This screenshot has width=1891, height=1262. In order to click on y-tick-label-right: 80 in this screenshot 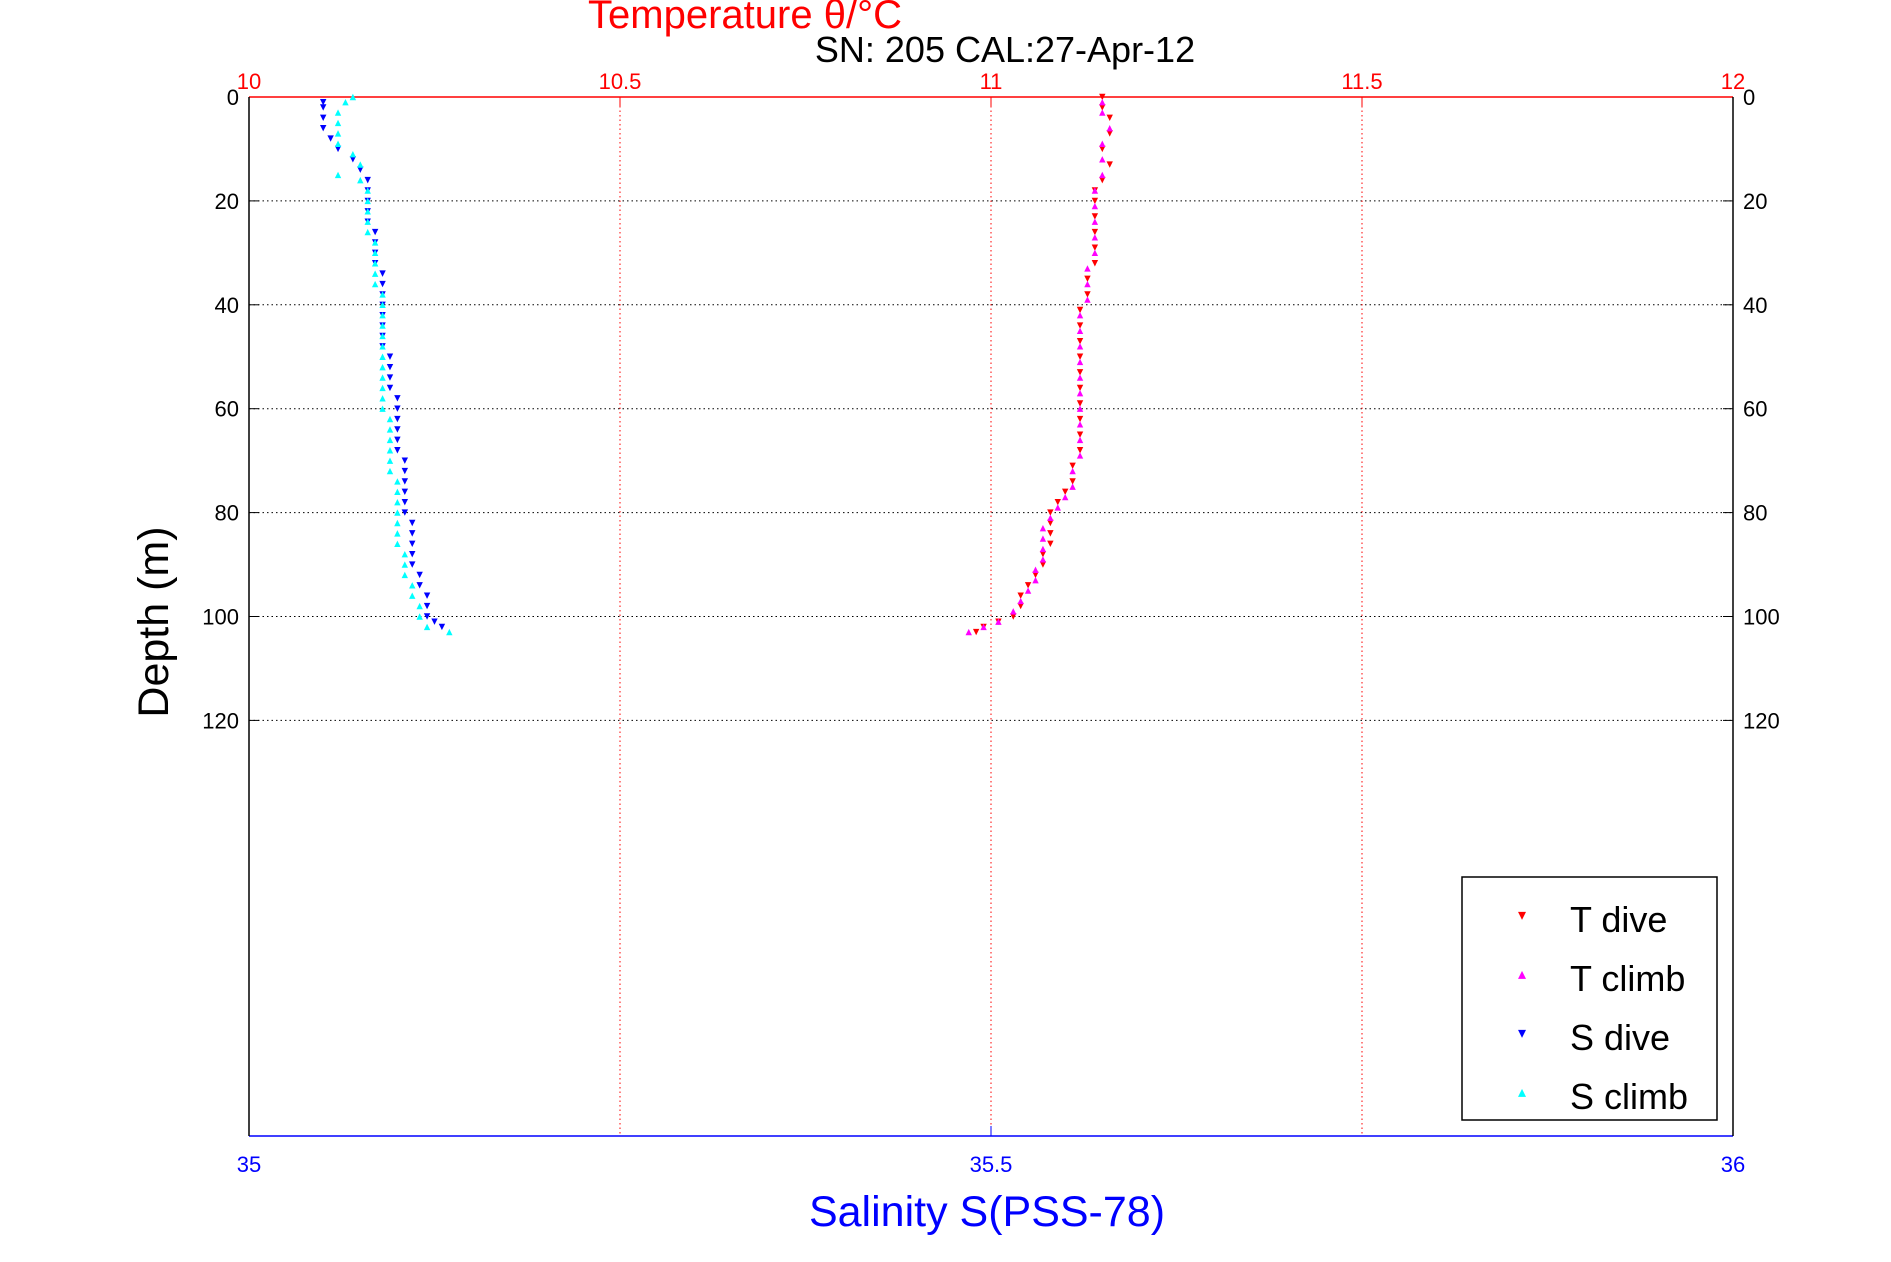, I will do `click(1755, 513)`.